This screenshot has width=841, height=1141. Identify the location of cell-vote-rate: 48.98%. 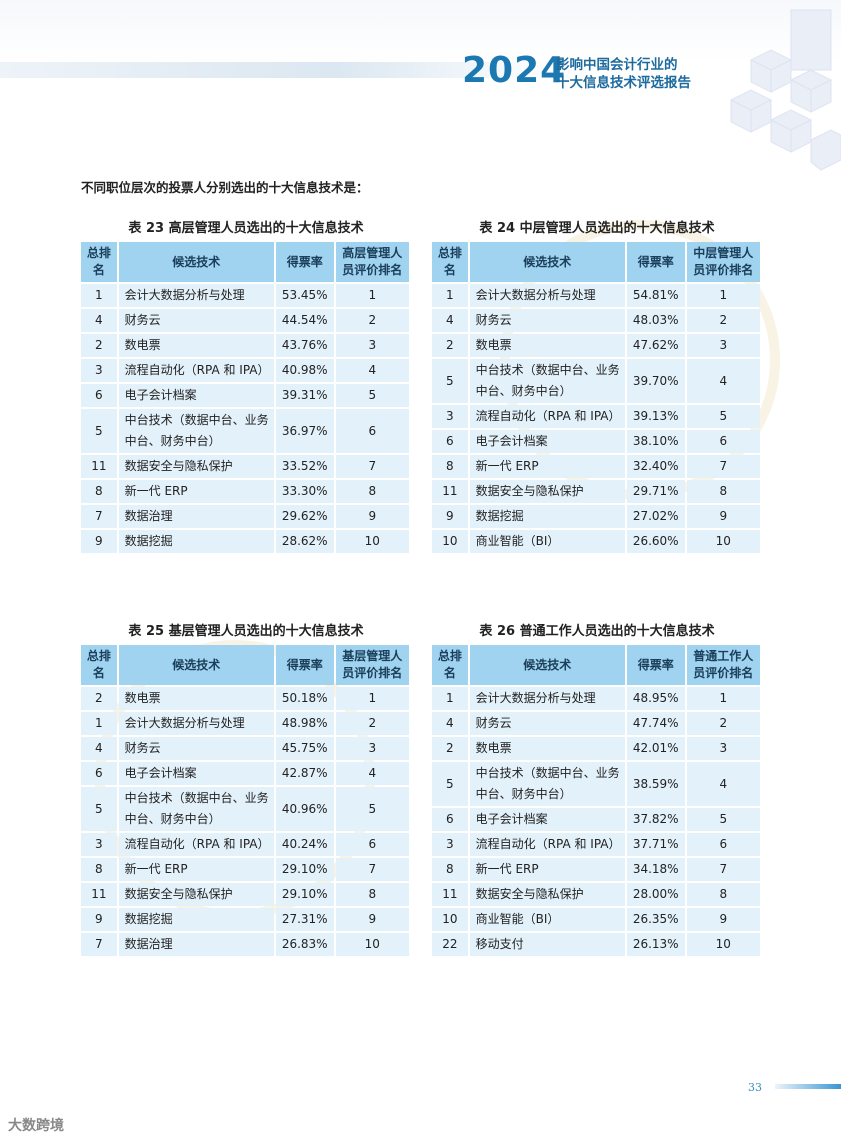
(304, 723).